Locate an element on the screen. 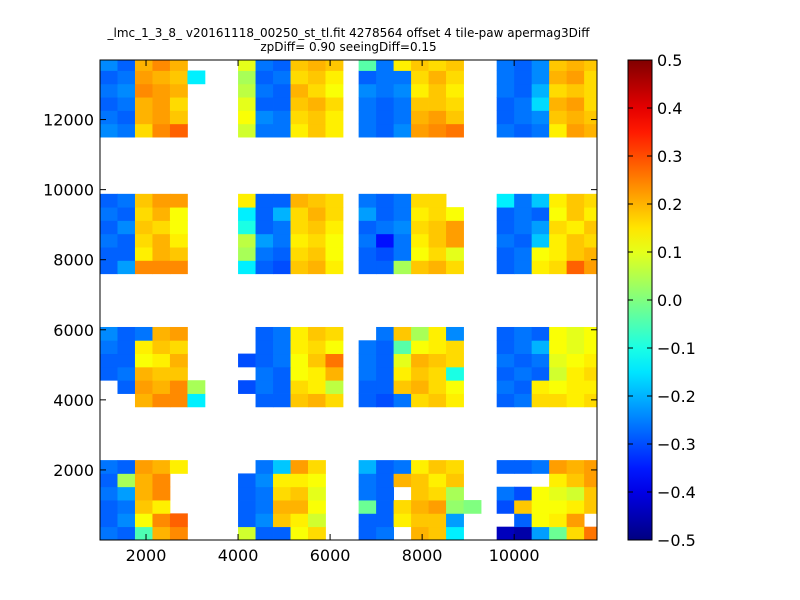  y-tick-label: 12000 is located at coordinates (68, 120).